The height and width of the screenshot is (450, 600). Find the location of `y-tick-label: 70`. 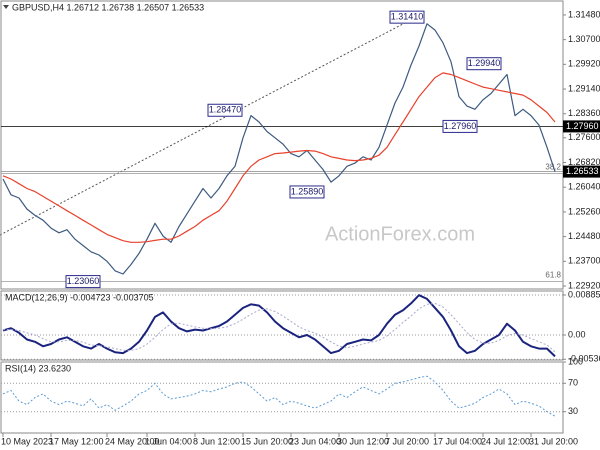

y-tick-label: 70 is located at coordinates (573, 383).